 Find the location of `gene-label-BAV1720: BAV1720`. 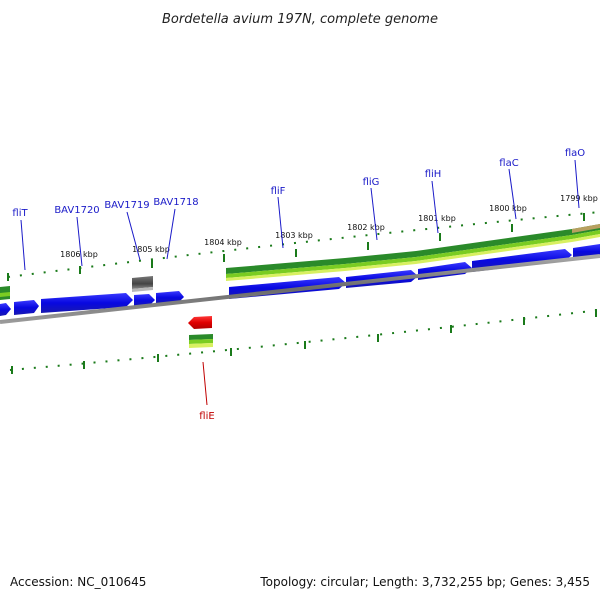

gene-label-BAV1720: BAV1720 is located at coordinates (76, 210).